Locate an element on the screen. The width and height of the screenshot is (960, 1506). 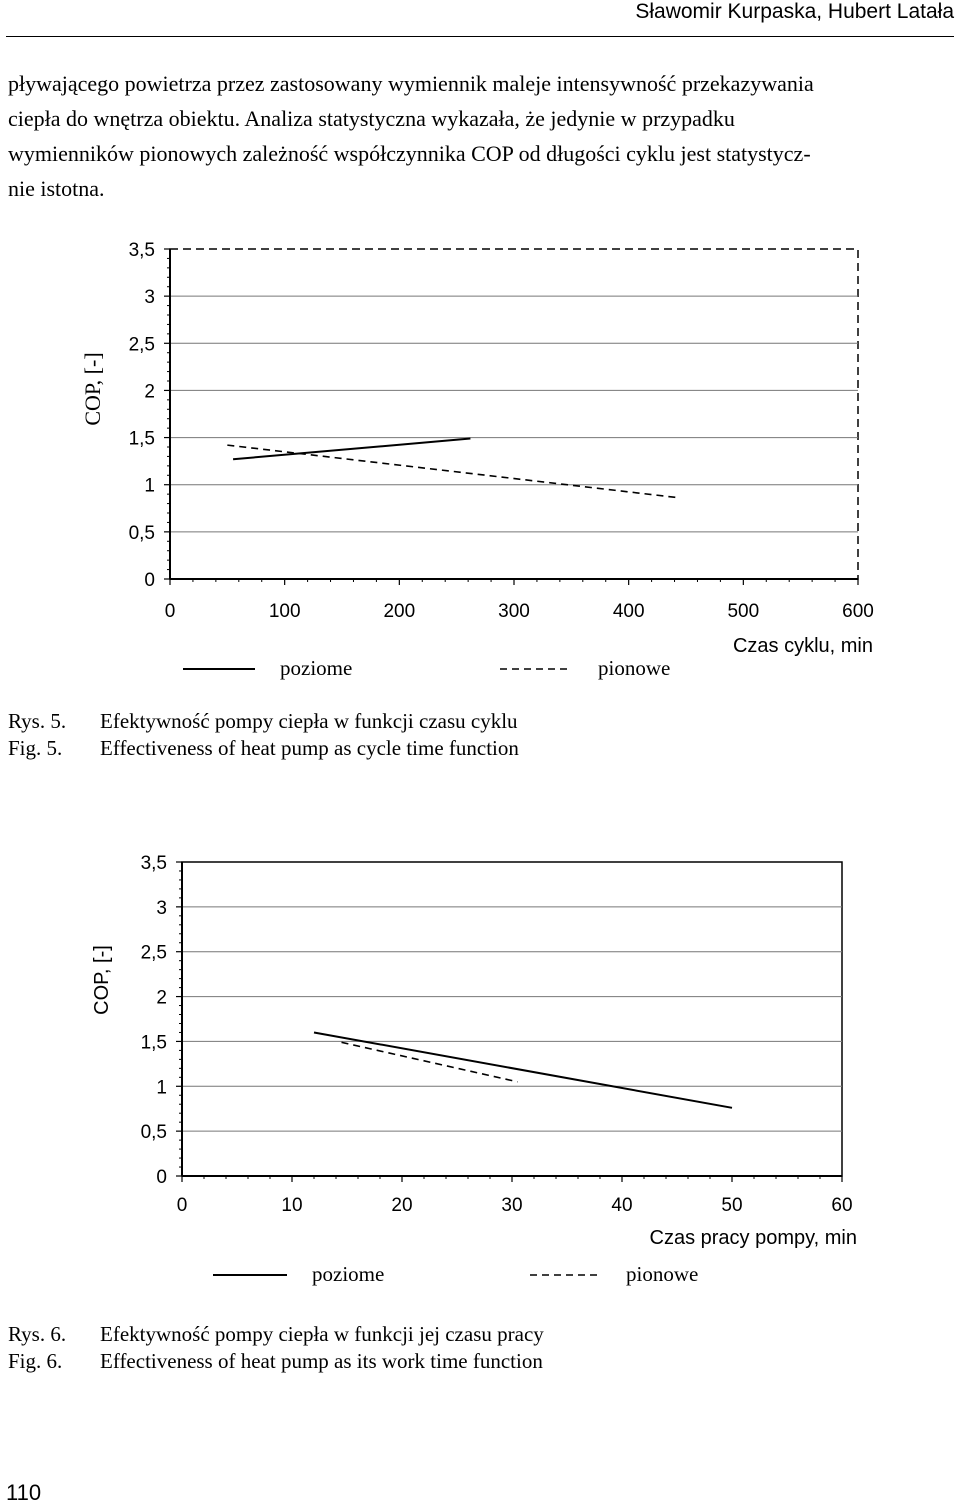
x-tick-label: 400 is located at coordinates (629, 611).